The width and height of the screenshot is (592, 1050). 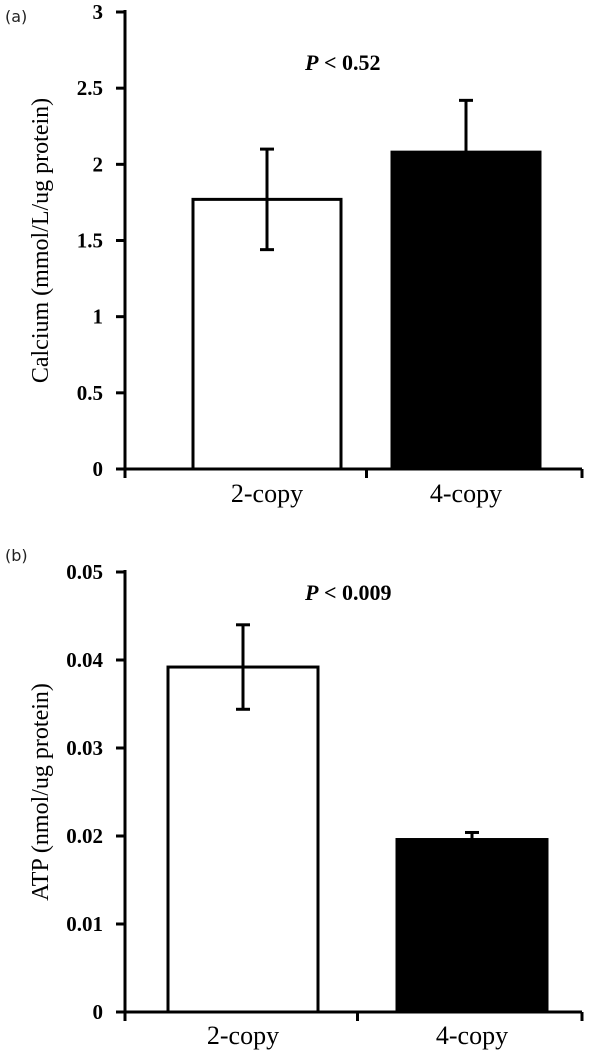 What do you see at coordinates (90, 393) in the screenshot?
I see `y-tick-label-a-1: 0.5` at bounding box center [90, 393].